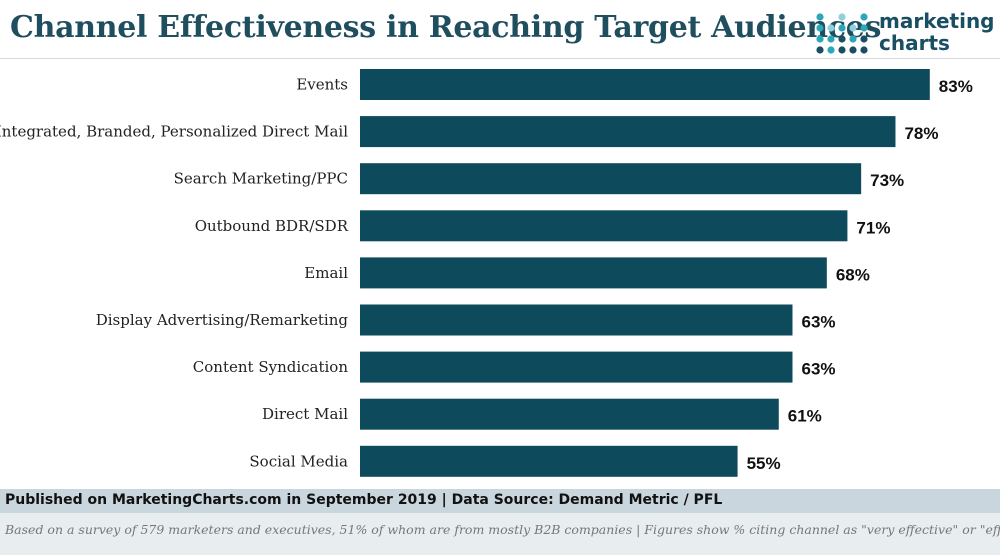 The height and width of the screenshot is (555, 1000). Describe the element at coordinates (937, 21) in the screenshot. I see `logo-text-line1: marketing` at that location.